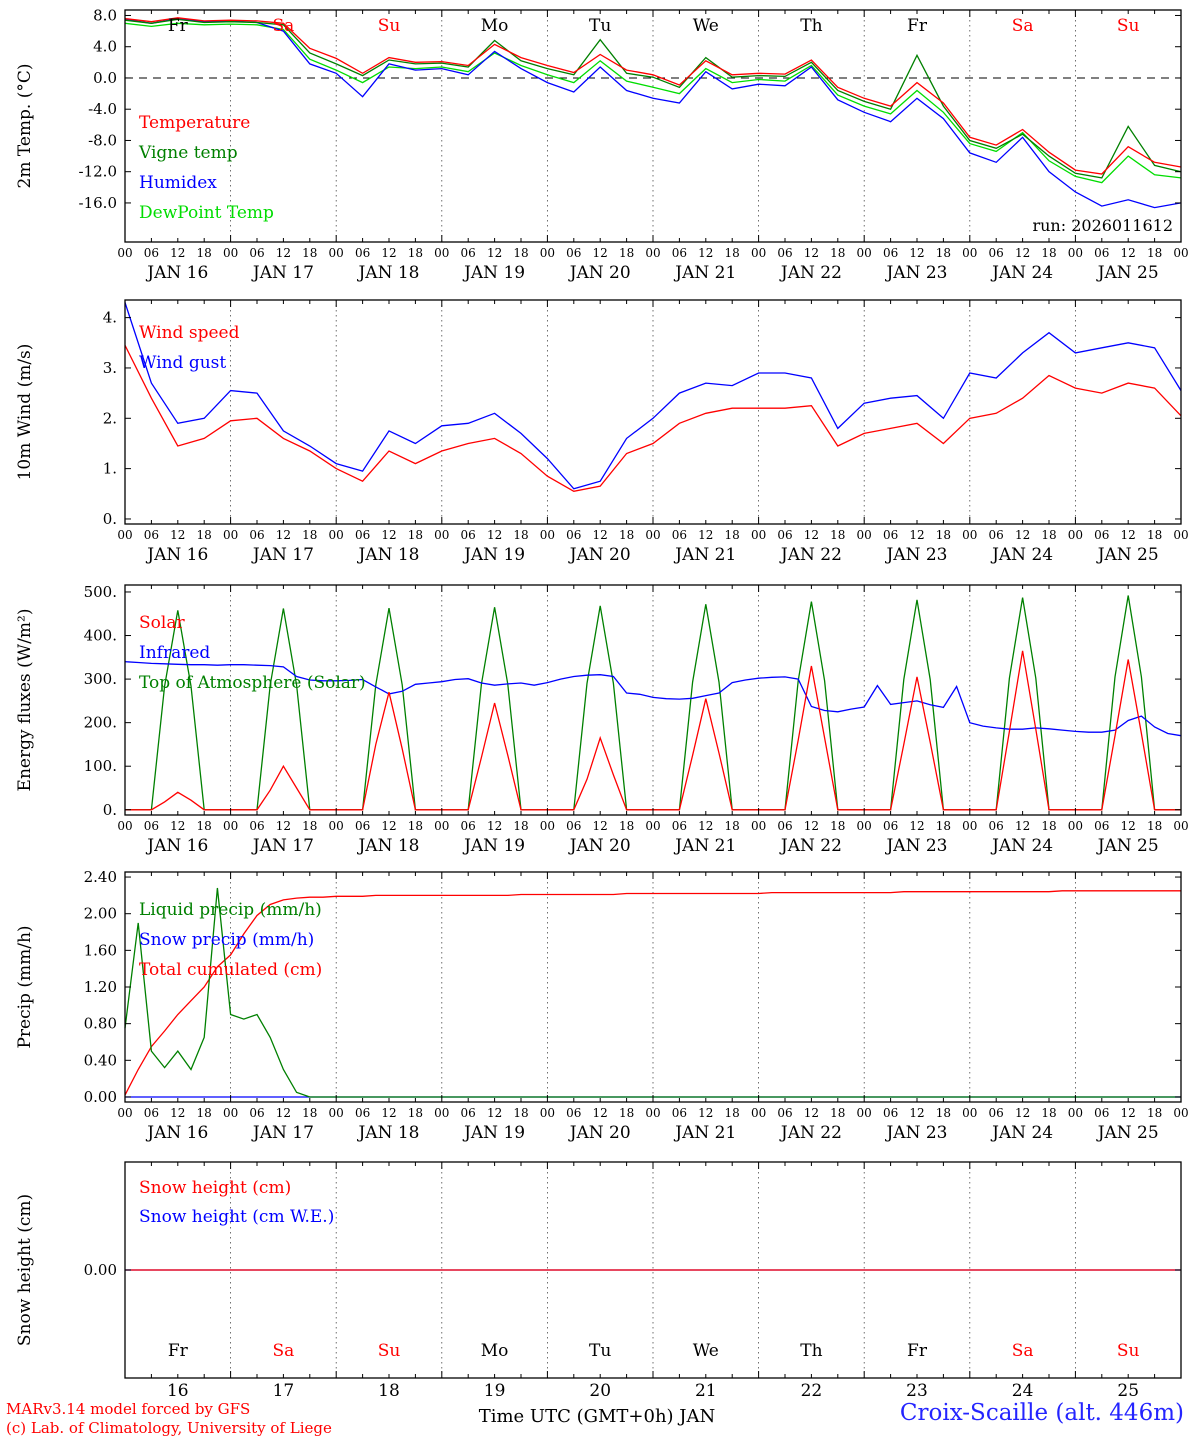  What do you see at coordinates (653, 699) in the screenshot?
I see `series-infrared` at bounding box center [653, 699].